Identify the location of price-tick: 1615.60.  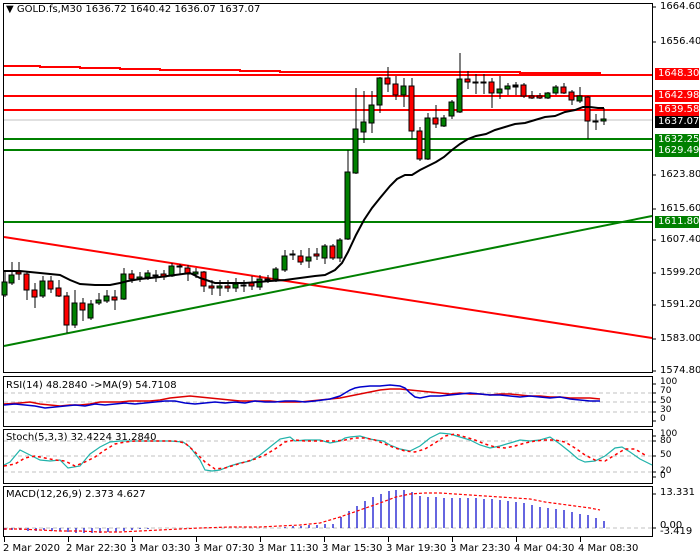
(680, 208).